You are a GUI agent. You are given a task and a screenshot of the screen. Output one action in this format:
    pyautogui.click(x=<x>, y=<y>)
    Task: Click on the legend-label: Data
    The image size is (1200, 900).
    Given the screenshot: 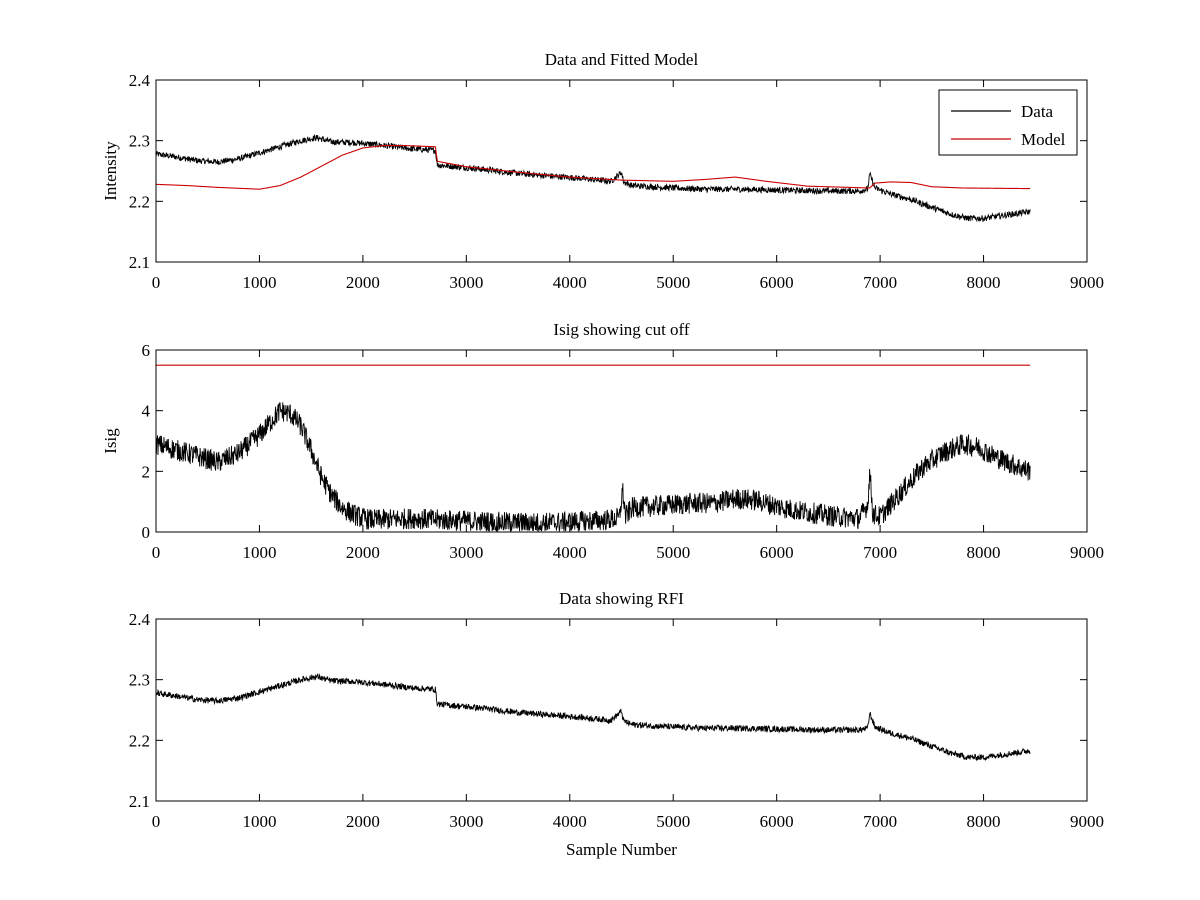 What is the action you would take?
    pyautogui.click(x=1037, y=111)
    